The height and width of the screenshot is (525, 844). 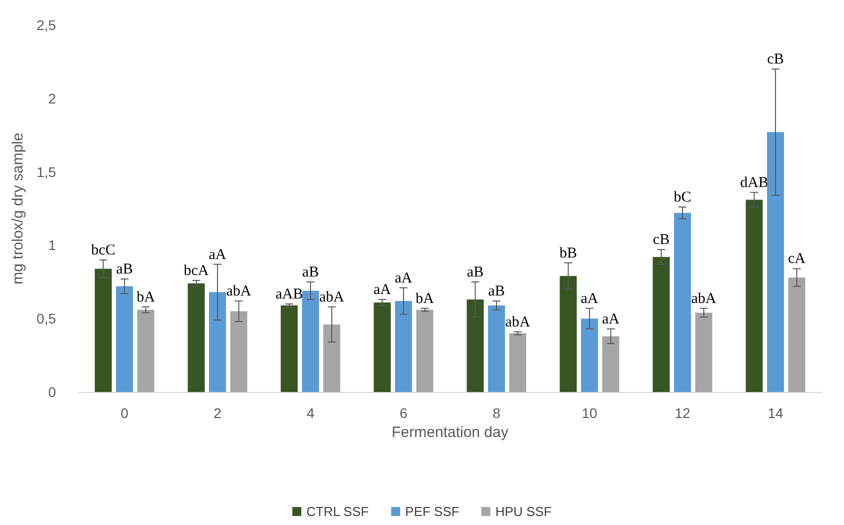 What do you see at coordinates (124, 413) in the screenshot?
I see `x-tick-label: 0` at bounding box center [124, 413].